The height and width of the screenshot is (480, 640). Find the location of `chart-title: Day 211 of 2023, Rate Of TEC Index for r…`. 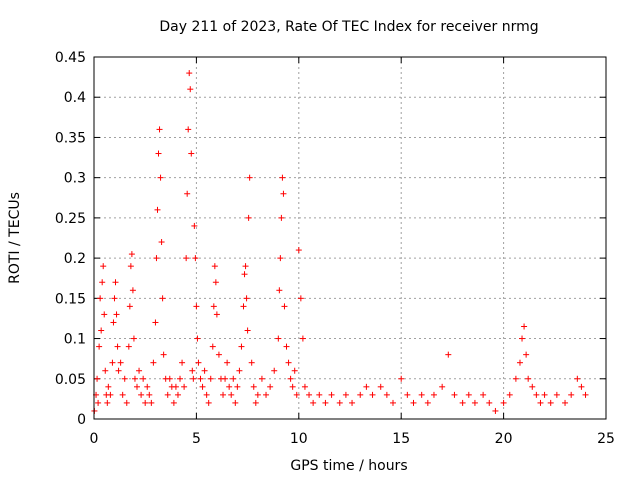

chart-title: Day 211 of 2023, Rate Of TEC Index for r… is located at coordinates (348, 27).